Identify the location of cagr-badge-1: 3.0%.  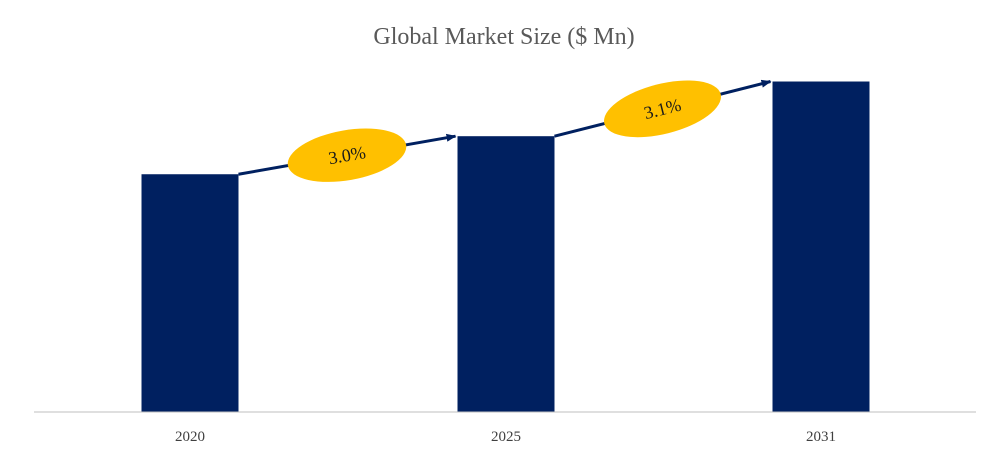
(347, 155).